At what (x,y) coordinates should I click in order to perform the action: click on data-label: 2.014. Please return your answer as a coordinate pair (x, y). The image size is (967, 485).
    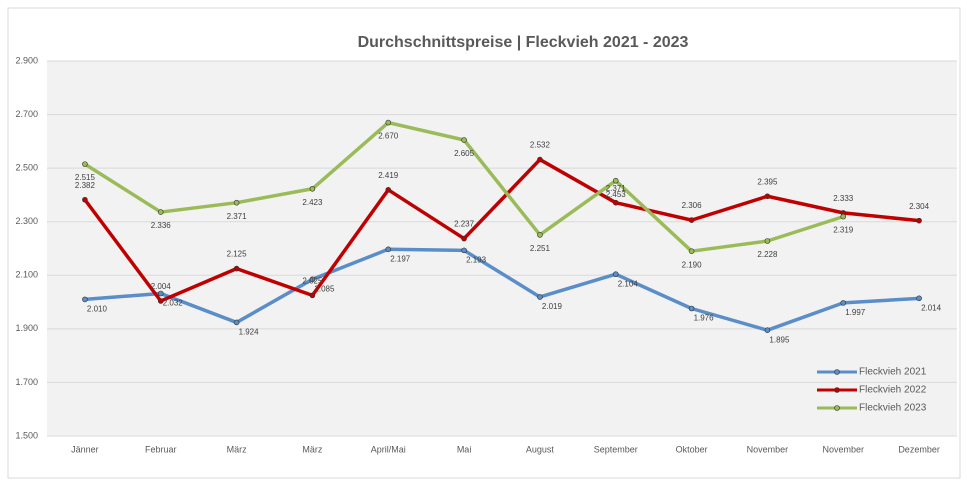
    Looking at the image, I should click on (931, 307).